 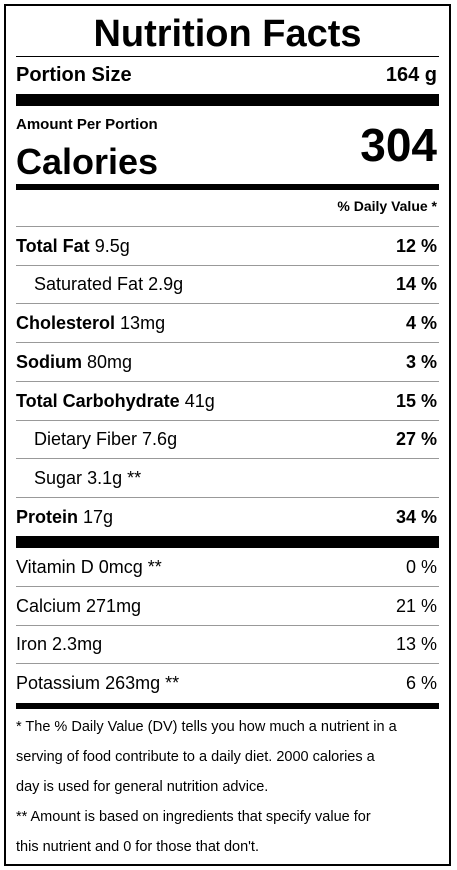 I want to click on nutrient-name: Total Fat, so click(x=53, y=245).